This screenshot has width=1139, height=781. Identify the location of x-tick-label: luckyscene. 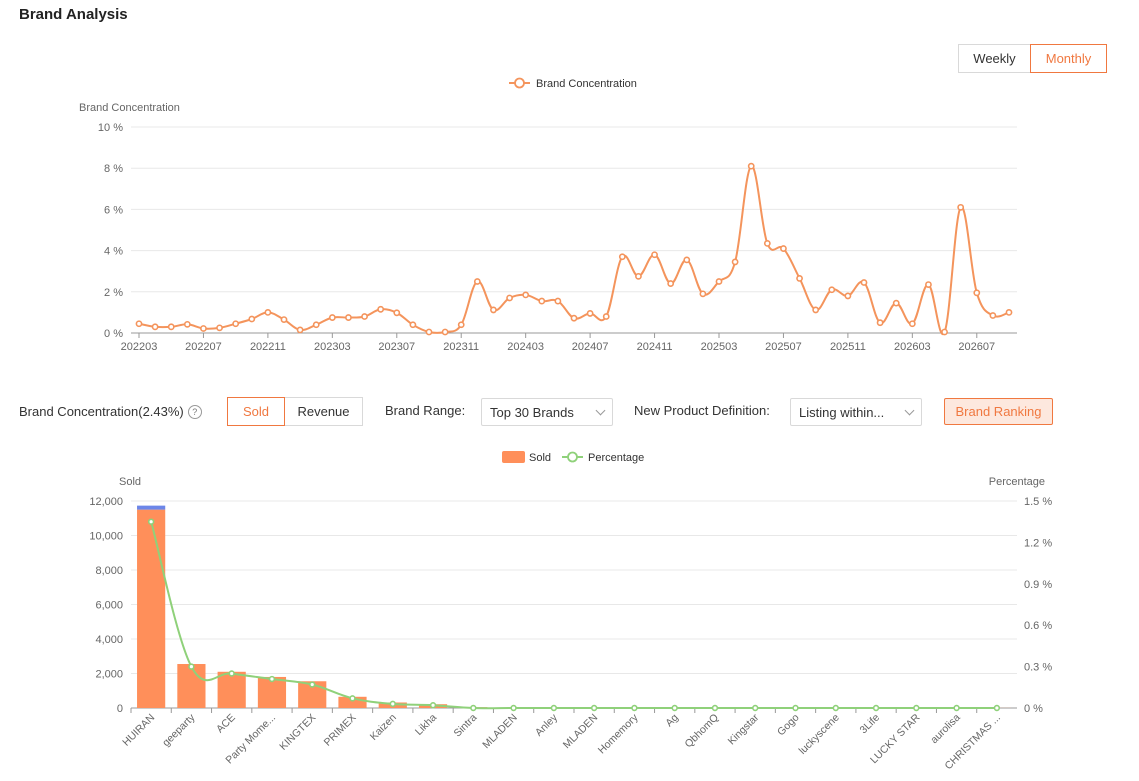
(819, 734).